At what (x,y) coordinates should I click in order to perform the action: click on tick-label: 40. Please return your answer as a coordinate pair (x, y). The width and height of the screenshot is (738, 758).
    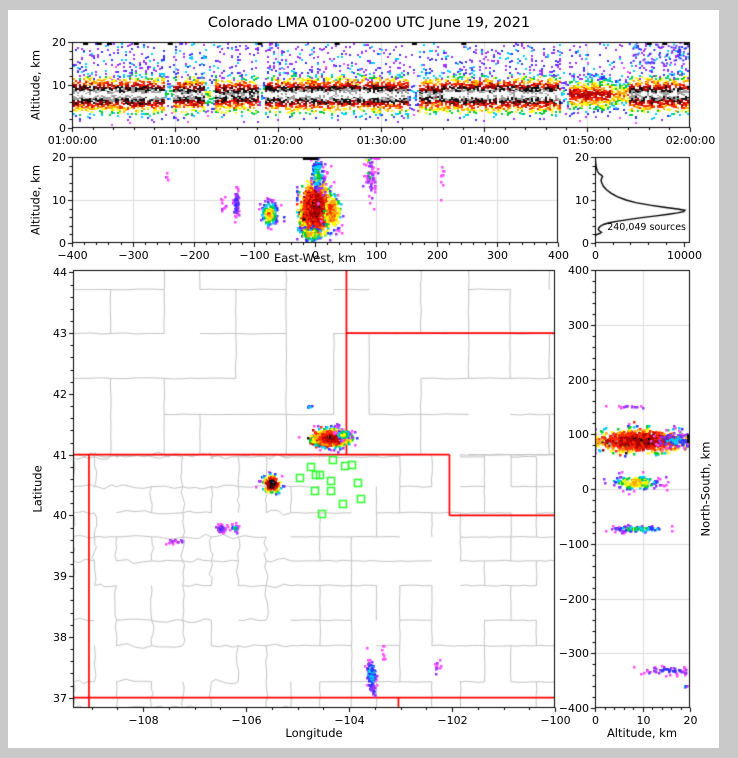
    Looking at the image, I should click on (60, 515).